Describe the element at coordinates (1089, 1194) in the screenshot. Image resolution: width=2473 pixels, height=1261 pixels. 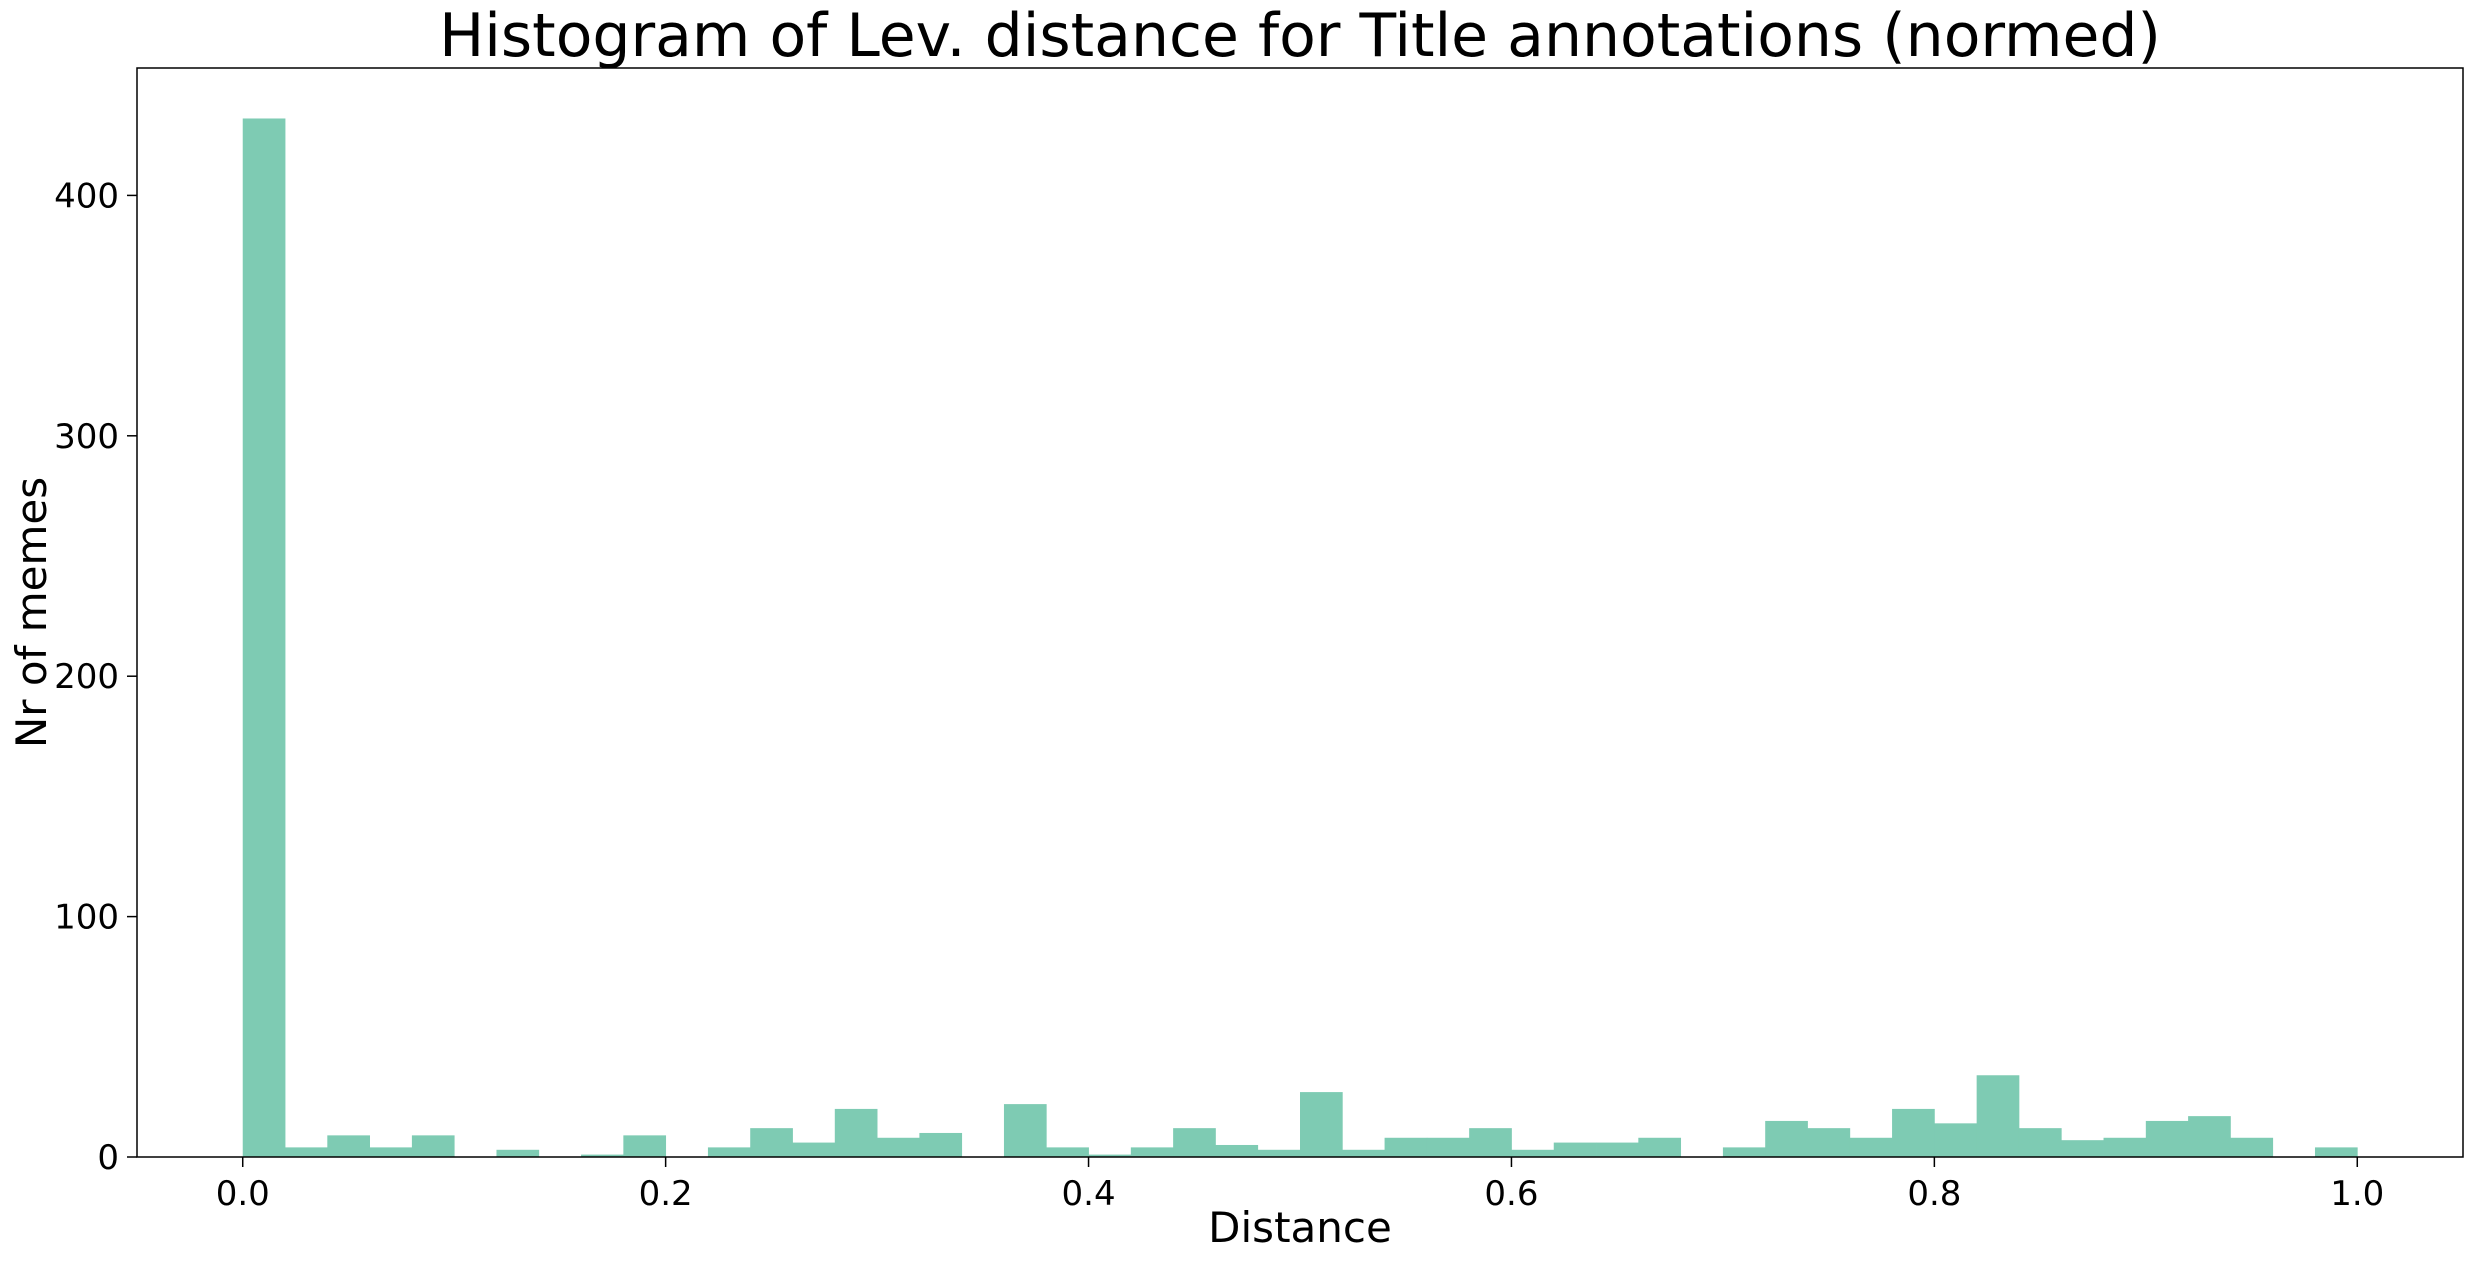
I see `x-tick-label: 0.4` at that location.